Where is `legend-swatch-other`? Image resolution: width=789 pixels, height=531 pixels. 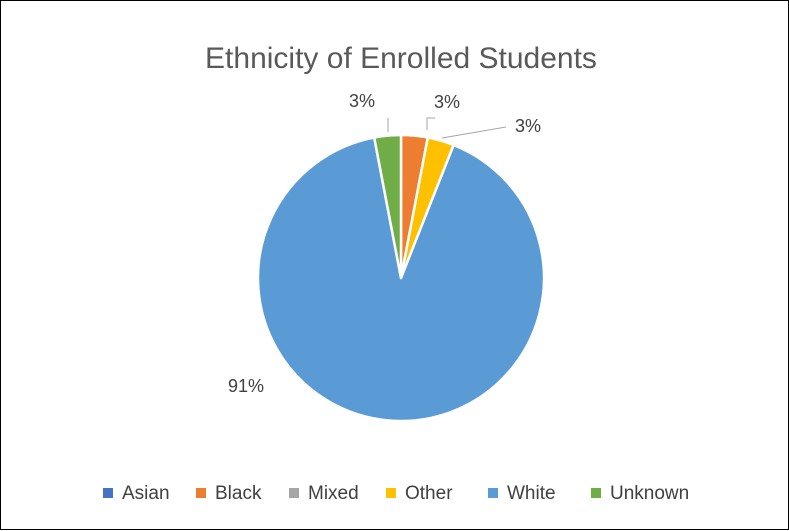 legend-swatch-other is located at coordinates (391, 493).